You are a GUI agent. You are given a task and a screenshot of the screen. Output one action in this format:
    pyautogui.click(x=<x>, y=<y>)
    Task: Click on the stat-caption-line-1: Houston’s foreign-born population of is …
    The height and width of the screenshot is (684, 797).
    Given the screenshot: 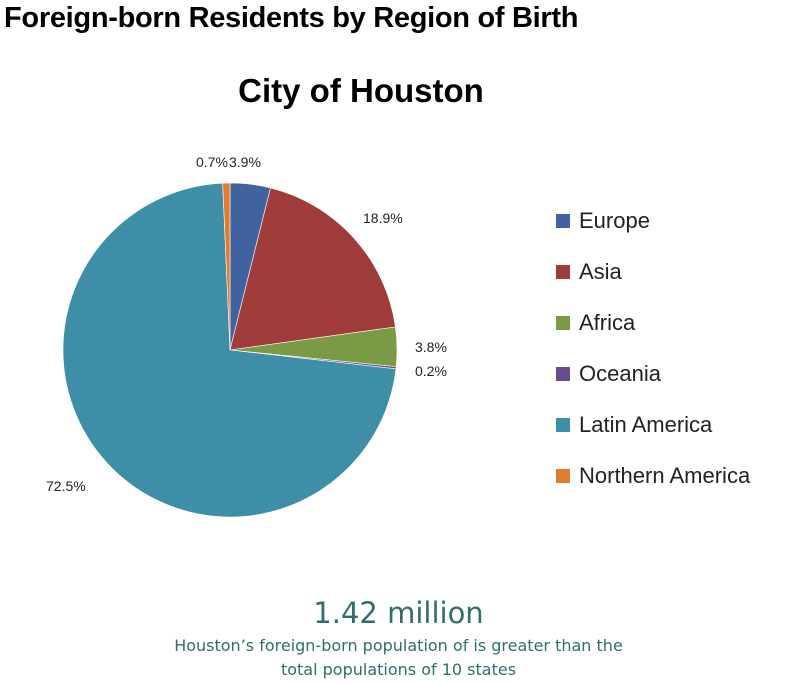 What is the action you would take?
    pyautogui.click(x=398, y=645)
    